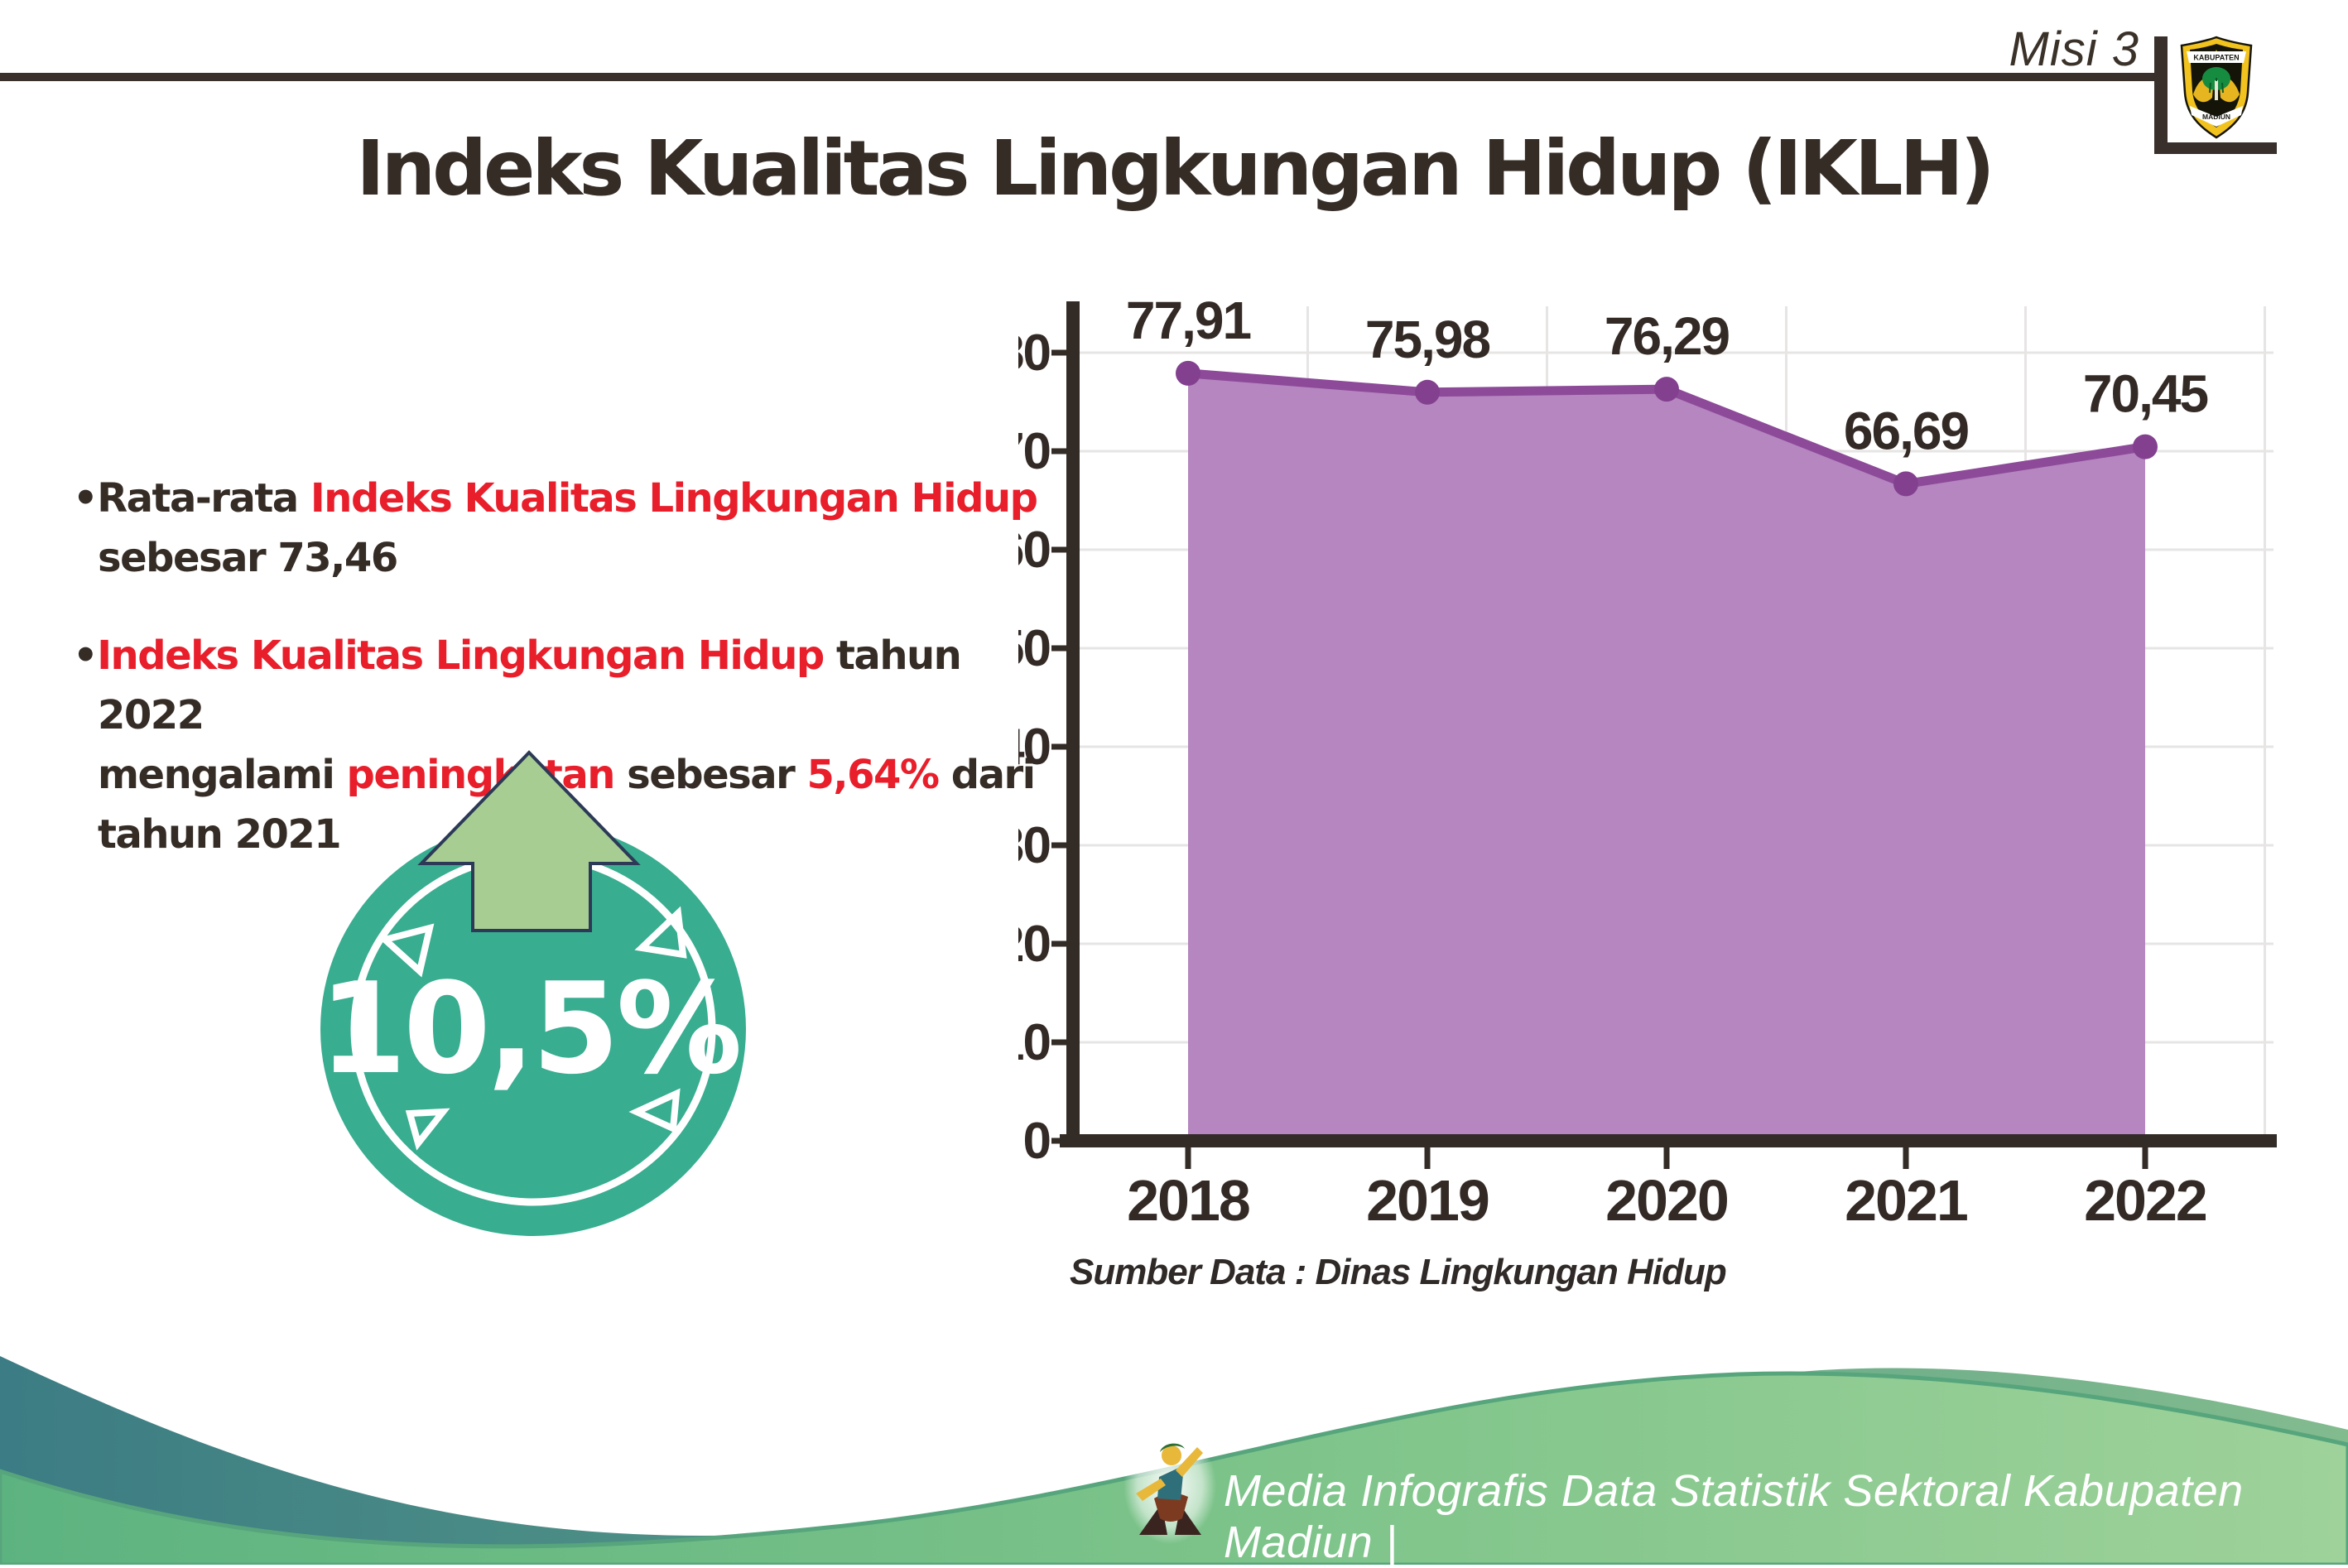 The height and width of the screenshot is (1568, 2348). Describe the element at coordinates (1427, 1200) in the screenshot. I see `x-tick-label: 2019` at that location.